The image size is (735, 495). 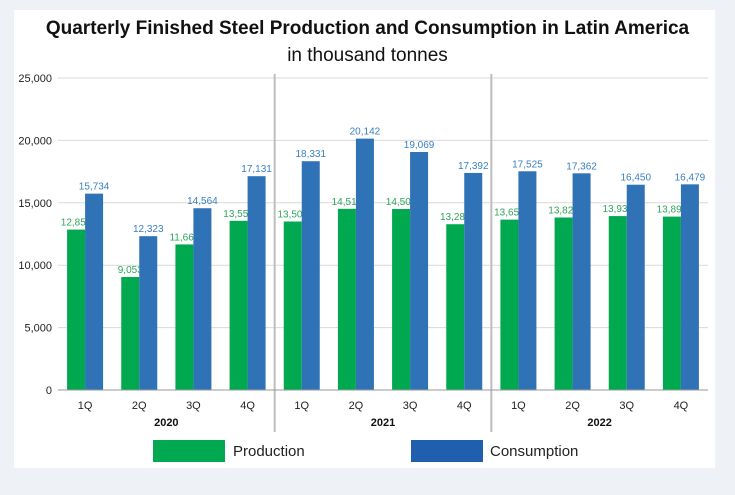 I want to click on legend-item-consumption: Consumption, so click(x=501, y=451).